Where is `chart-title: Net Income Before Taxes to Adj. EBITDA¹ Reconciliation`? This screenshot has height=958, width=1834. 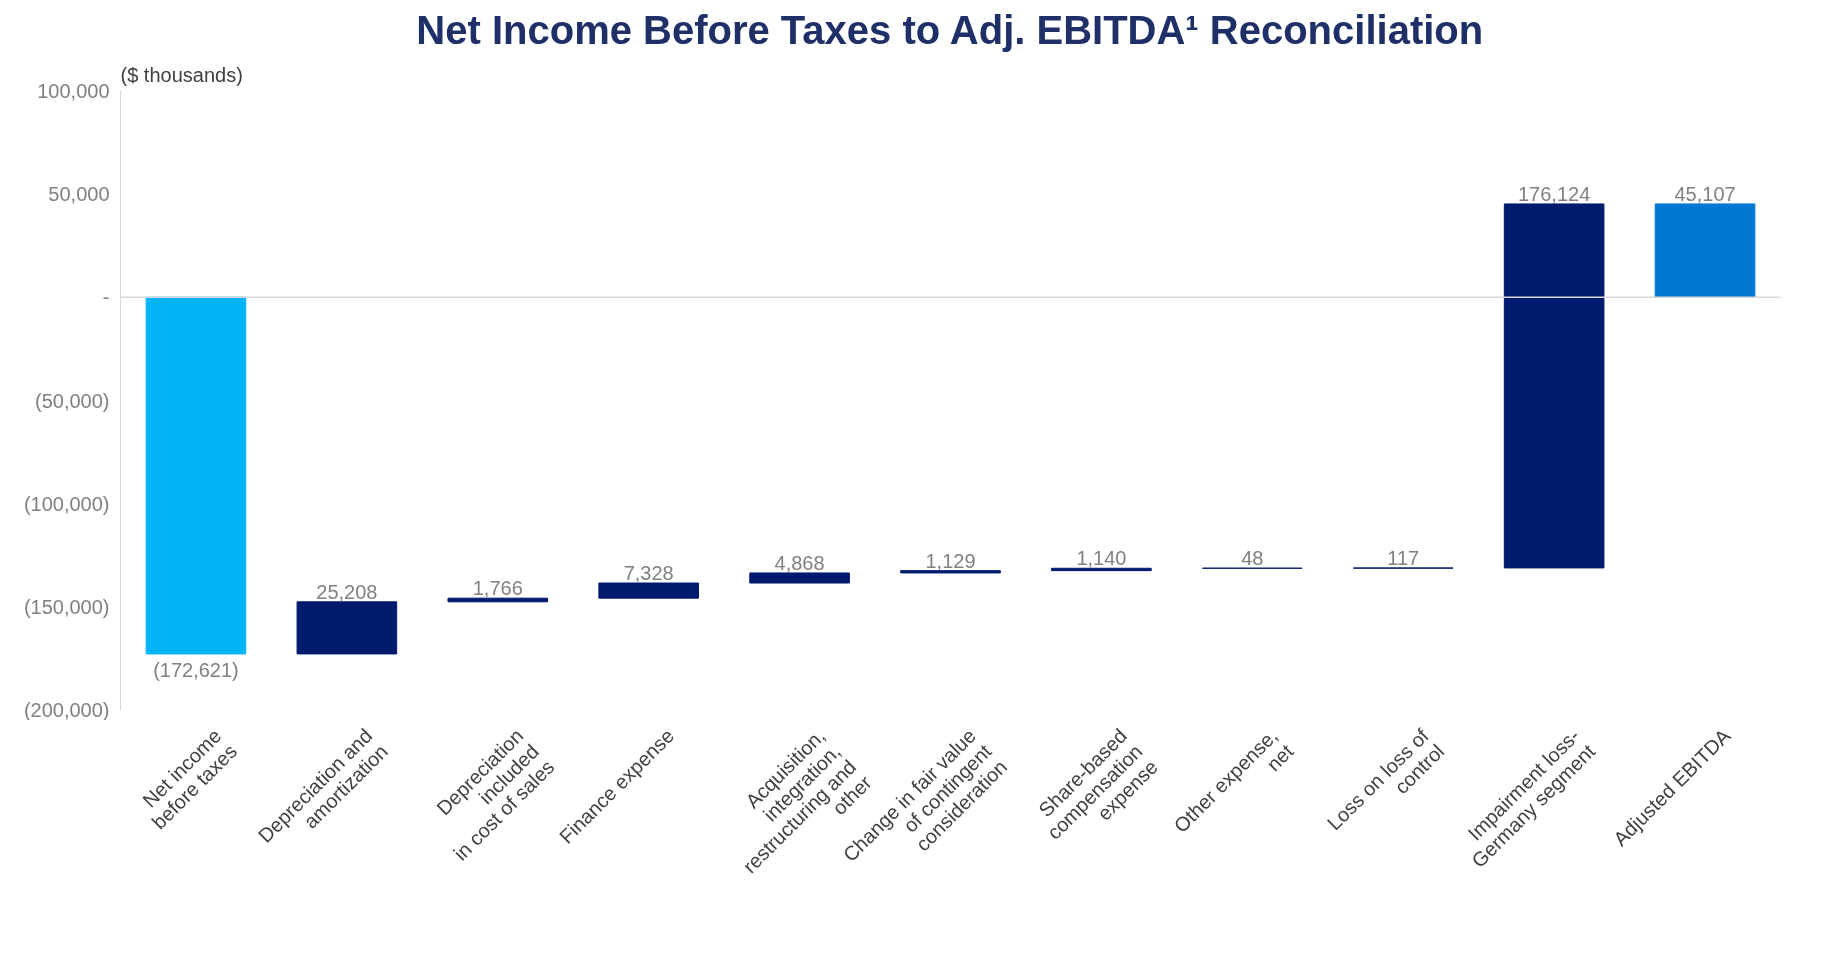
chart-title: Net Income Before Taxes to Adj. EBITDA¹ Reconciliation is located at coordinates (950, 29).